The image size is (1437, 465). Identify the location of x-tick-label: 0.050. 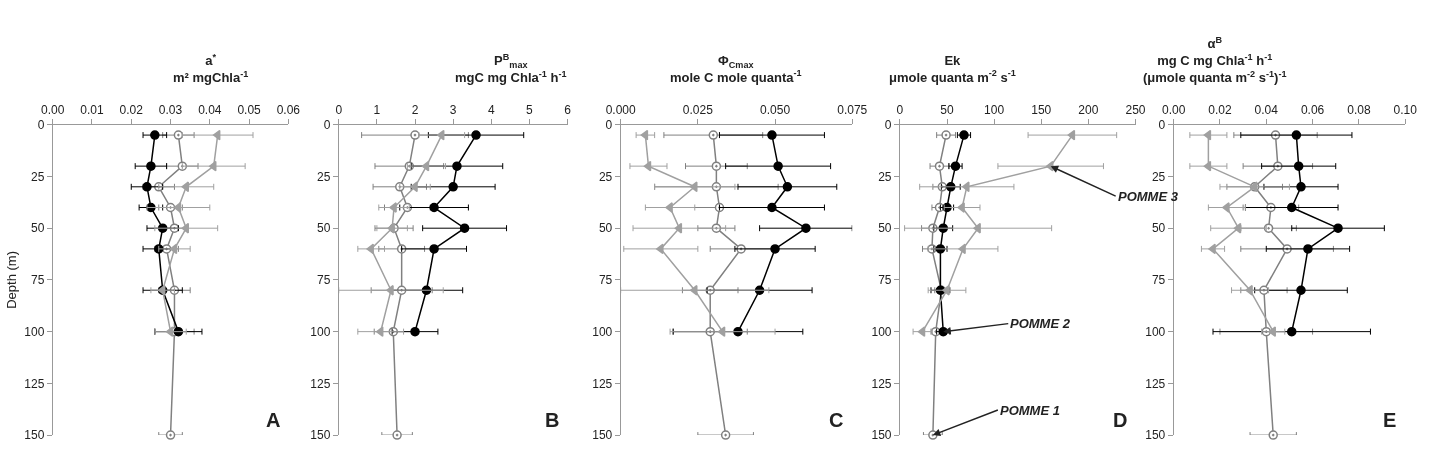
(775, 109).